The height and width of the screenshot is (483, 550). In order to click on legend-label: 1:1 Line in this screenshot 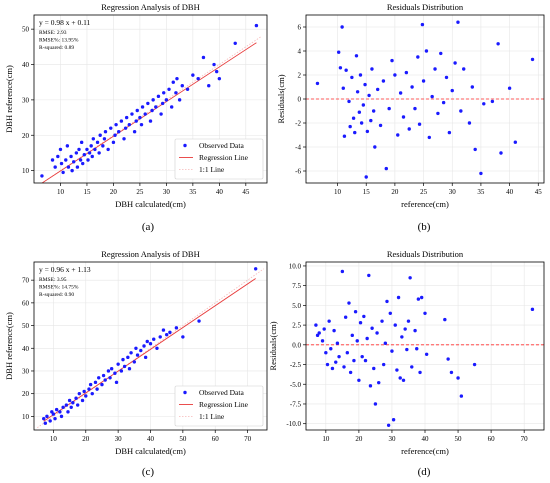, I will do `click(212, 416)`.